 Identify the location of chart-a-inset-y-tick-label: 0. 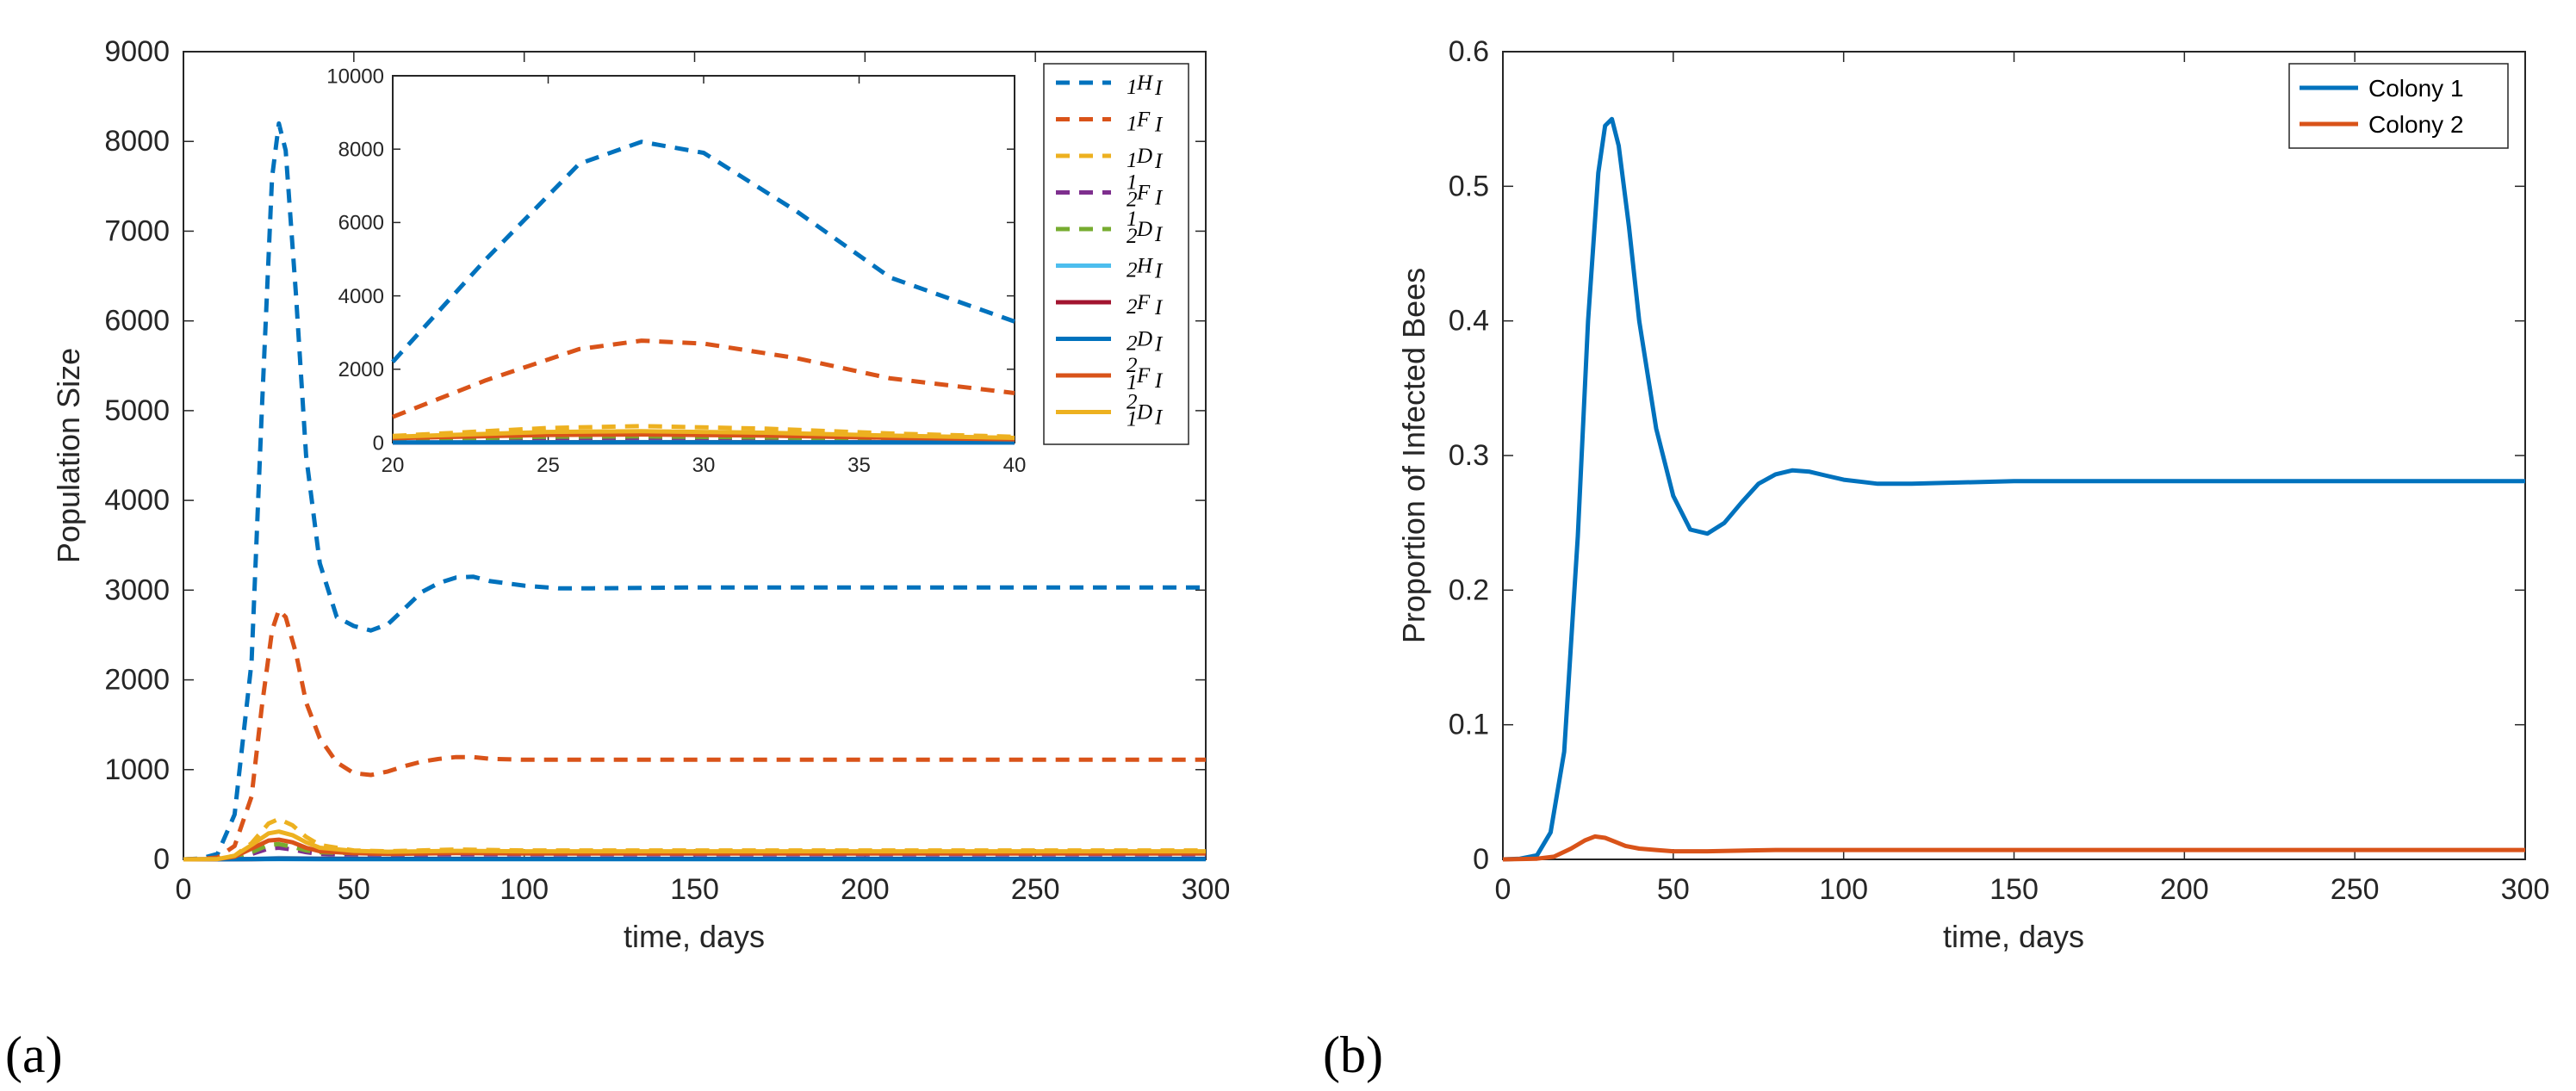
(378, 443).